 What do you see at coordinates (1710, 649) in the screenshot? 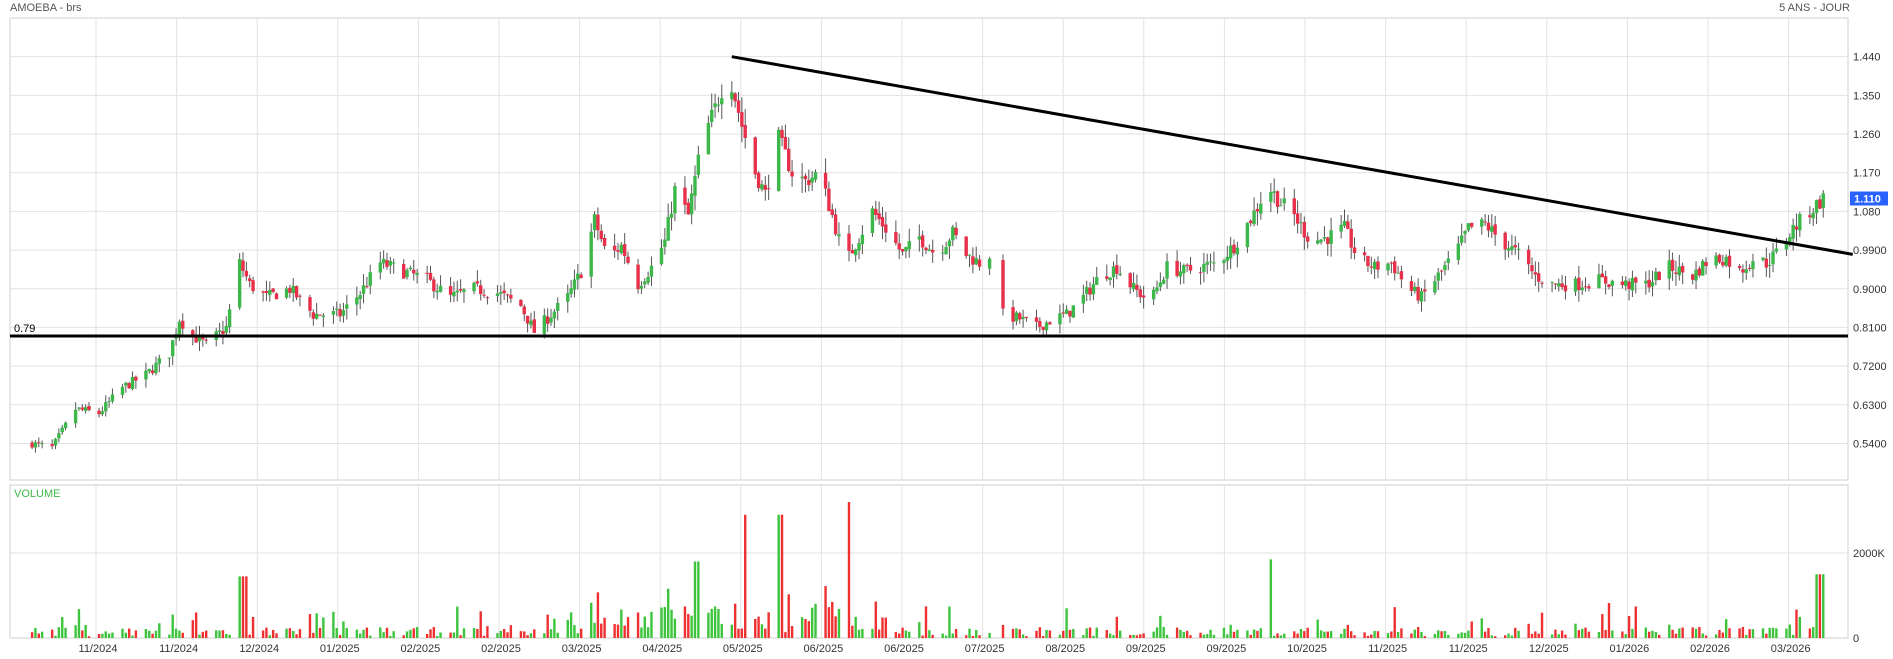
I see `x-tick-label: 02/2026` at bounding box center [1710, 649].